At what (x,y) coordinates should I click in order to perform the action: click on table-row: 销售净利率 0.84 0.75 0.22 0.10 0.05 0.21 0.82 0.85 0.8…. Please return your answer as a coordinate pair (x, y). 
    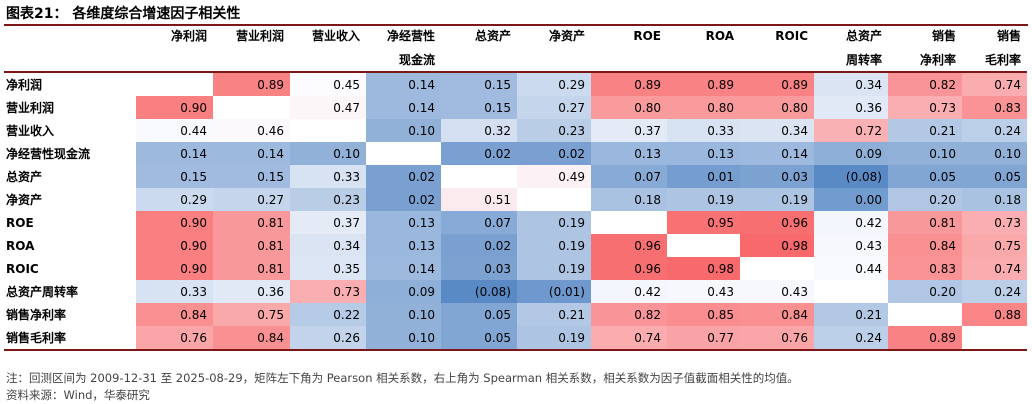
    Looking at the image, I should click on (515, 314).